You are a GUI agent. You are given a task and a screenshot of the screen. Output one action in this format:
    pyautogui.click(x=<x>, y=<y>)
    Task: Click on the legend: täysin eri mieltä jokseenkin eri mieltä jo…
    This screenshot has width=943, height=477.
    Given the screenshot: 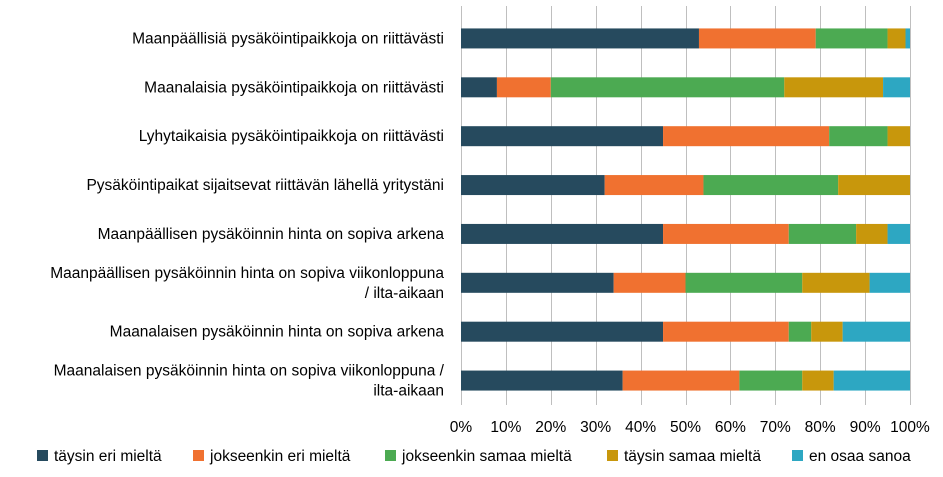 What is the action you would take?
    pyautogui.click(x=474, y=456)
    